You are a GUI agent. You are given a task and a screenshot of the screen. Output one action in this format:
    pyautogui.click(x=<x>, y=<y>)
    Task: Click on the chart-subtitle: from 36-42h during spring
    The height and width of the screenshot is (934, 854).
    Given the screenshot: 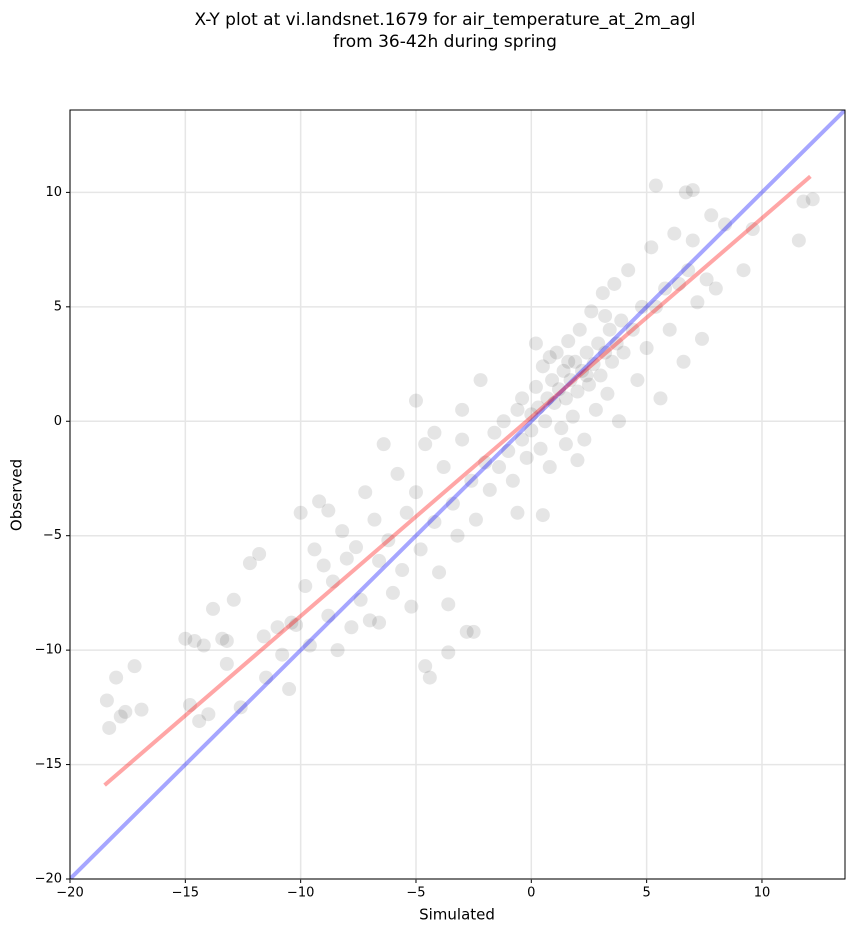 What is the action you would take?
    pyautogui.click(x=445, y=42)
    